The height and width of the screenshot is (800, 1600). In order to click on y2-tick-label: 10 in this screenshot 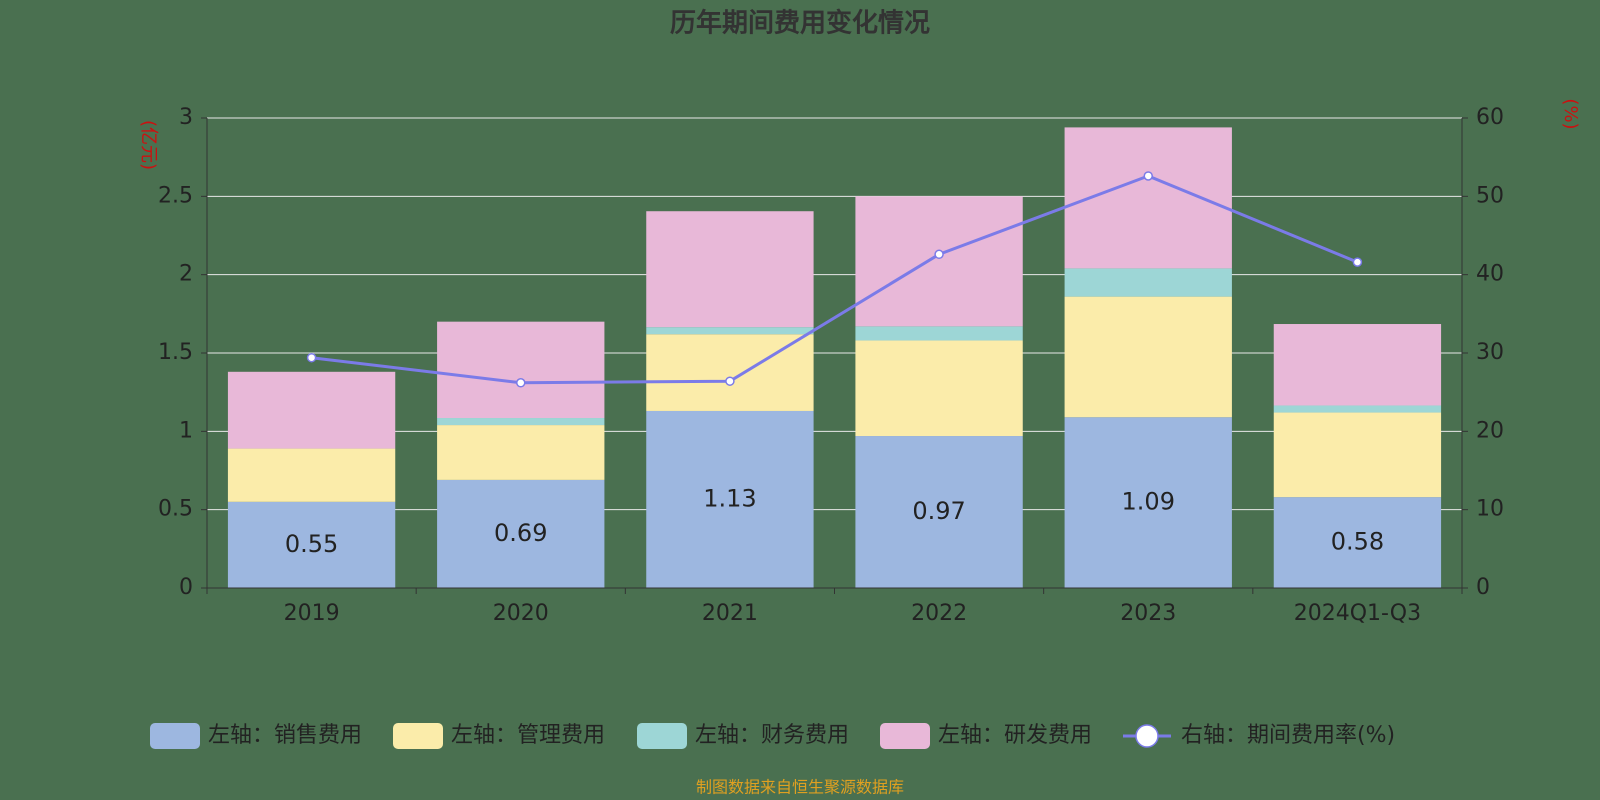, I will do `click(1490, 509)`.